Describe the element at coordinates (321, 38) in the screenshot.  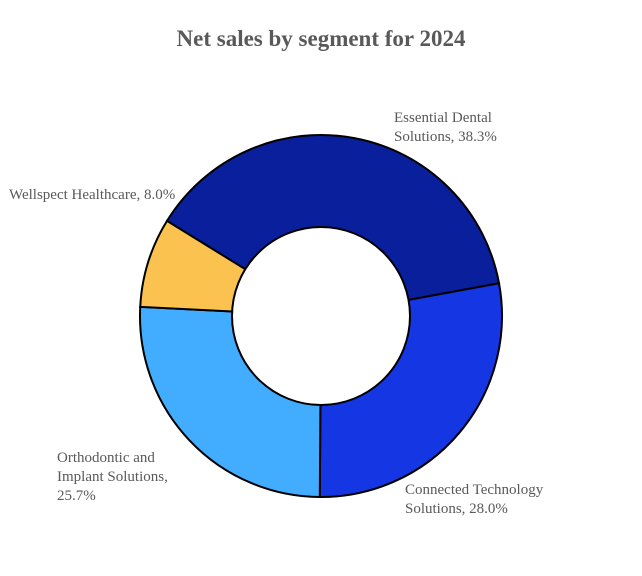
I see `chart-title: Net sales by segment for 2024` at that location.